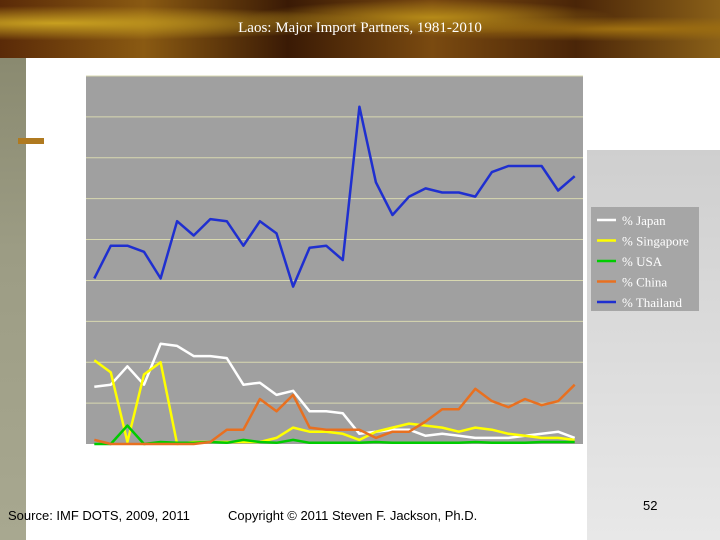 This screenshot has height=540, width=720. I want to click on legend, so click(645, 259).